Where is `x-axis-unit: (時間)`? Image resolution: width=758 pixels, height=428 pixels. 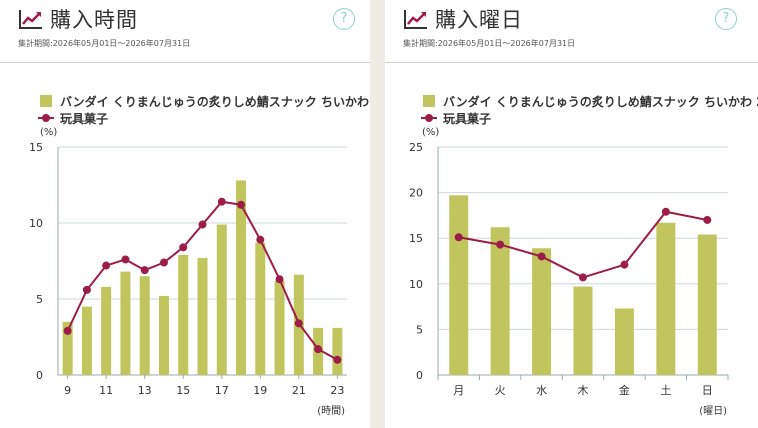
x-axis-unit: (時間) is located at coordinates (331, 411).